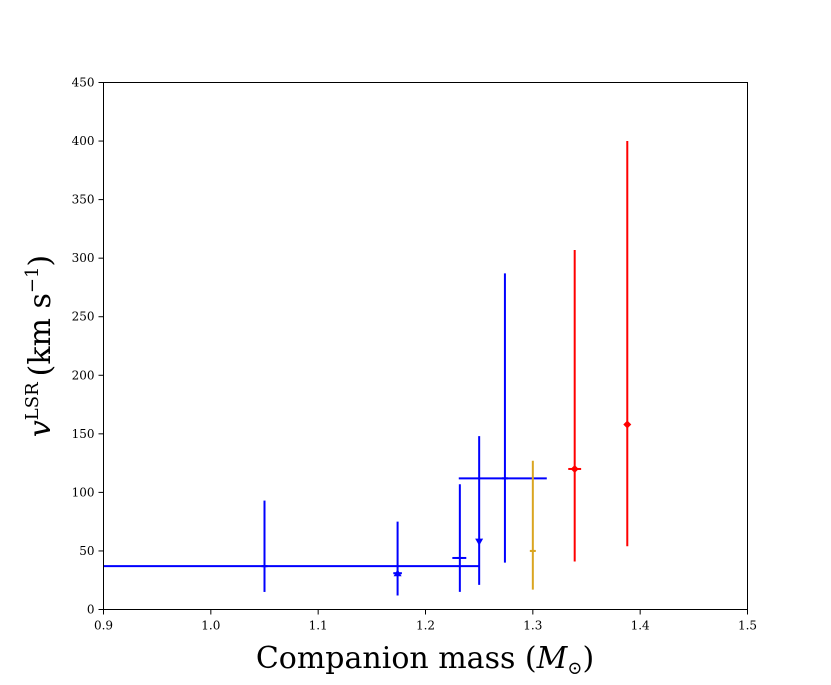  What do you see at coordinates (386, 658) in the screenshot?
I see `x-axis-title-text: Companion mass` at bounding box center [386, 658].